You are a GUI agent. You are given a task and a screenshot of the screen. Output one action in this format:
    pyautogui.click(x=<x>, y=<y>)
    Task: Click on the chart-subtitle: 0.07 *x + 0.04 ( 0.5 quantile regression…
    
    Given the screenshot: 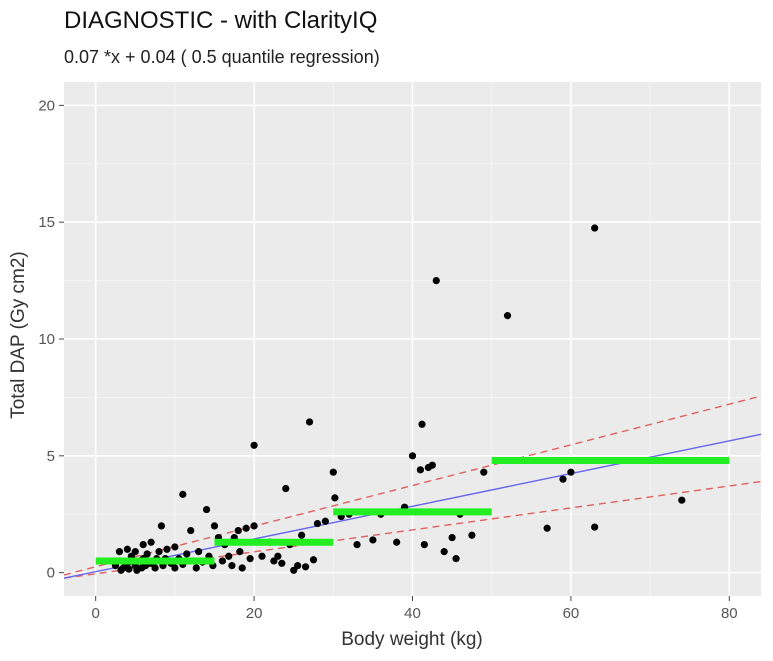 What is the action you would take?
    pyautogui.click(x=222, y=57)
    